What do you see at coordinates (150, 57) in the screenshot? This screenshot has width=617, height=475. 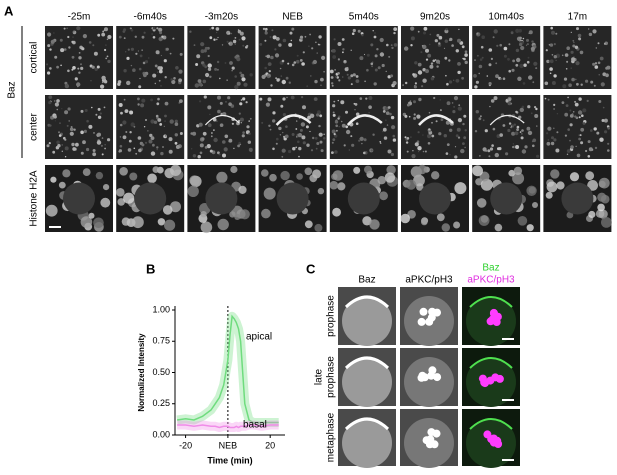 I see `micrograph` at bounding box center [150, 57].